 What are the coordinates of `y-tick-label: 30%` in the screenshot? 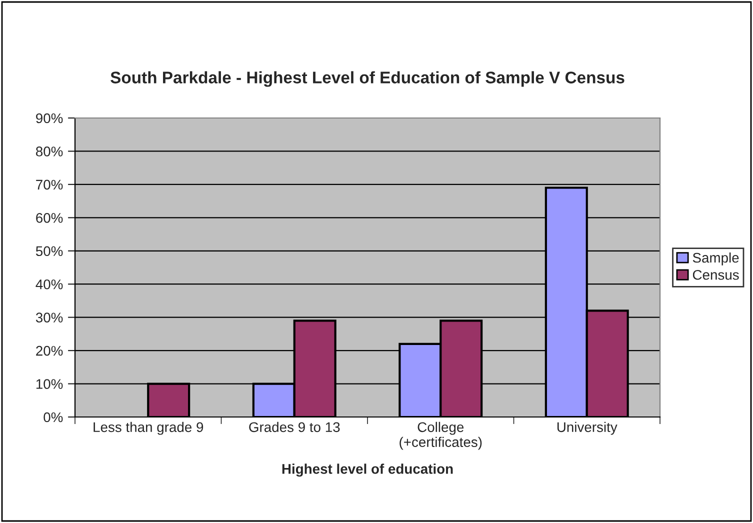 It's located at (49, 317).